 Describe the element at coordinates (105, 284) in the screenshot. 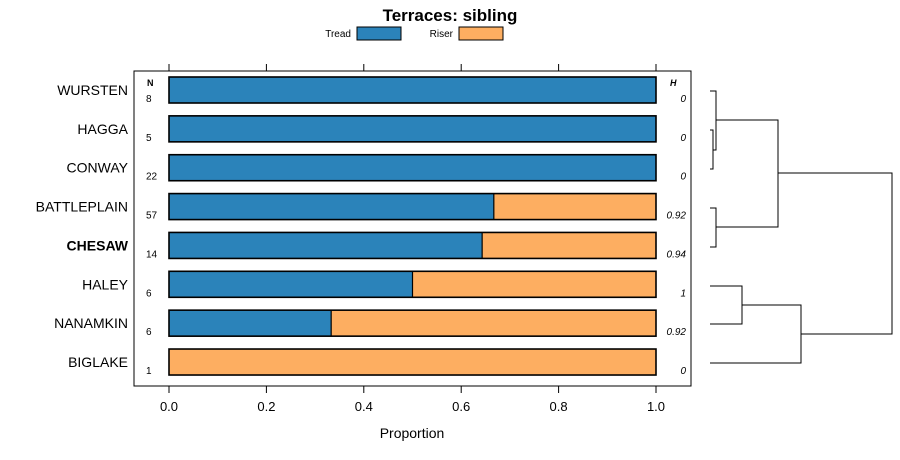

I see `category-label: HALEY` at that location.